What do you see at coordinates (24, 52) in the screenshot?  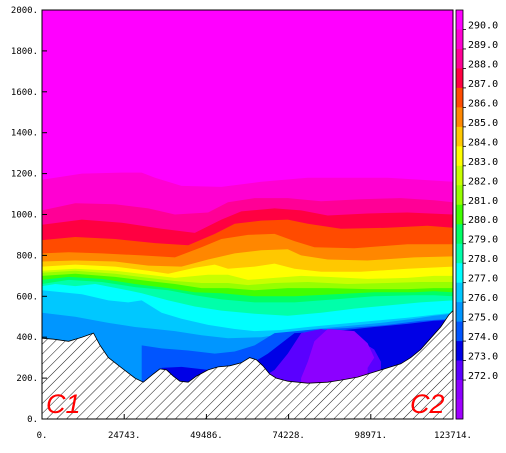 I see `y-tick-label: 1800.` at bounding box center [24, 52].